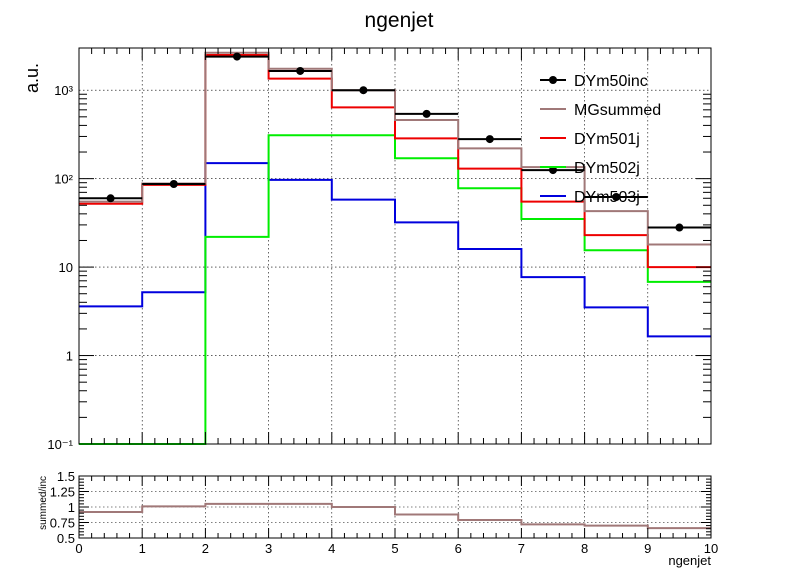  What do you see at coordinates (62, 492) in the screenshot?
I see `ratio-y-tick-label: 1.25` at bounding box center [62, 492].